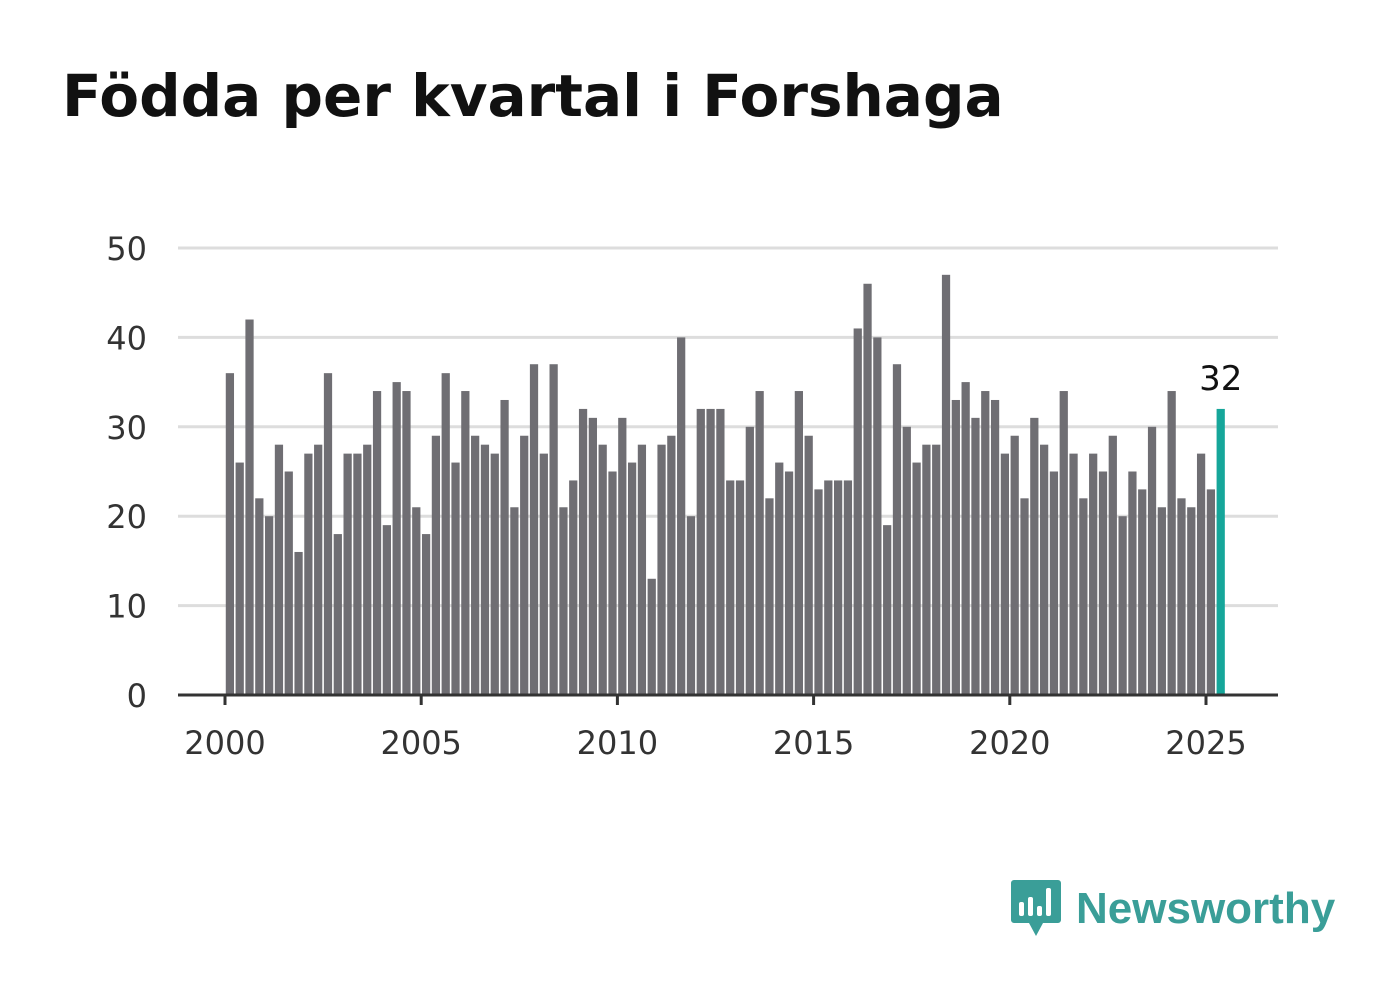  Describe the element at coordinates (137, 696) in the screenshot. I see `y-tick-label: 0` at that location.